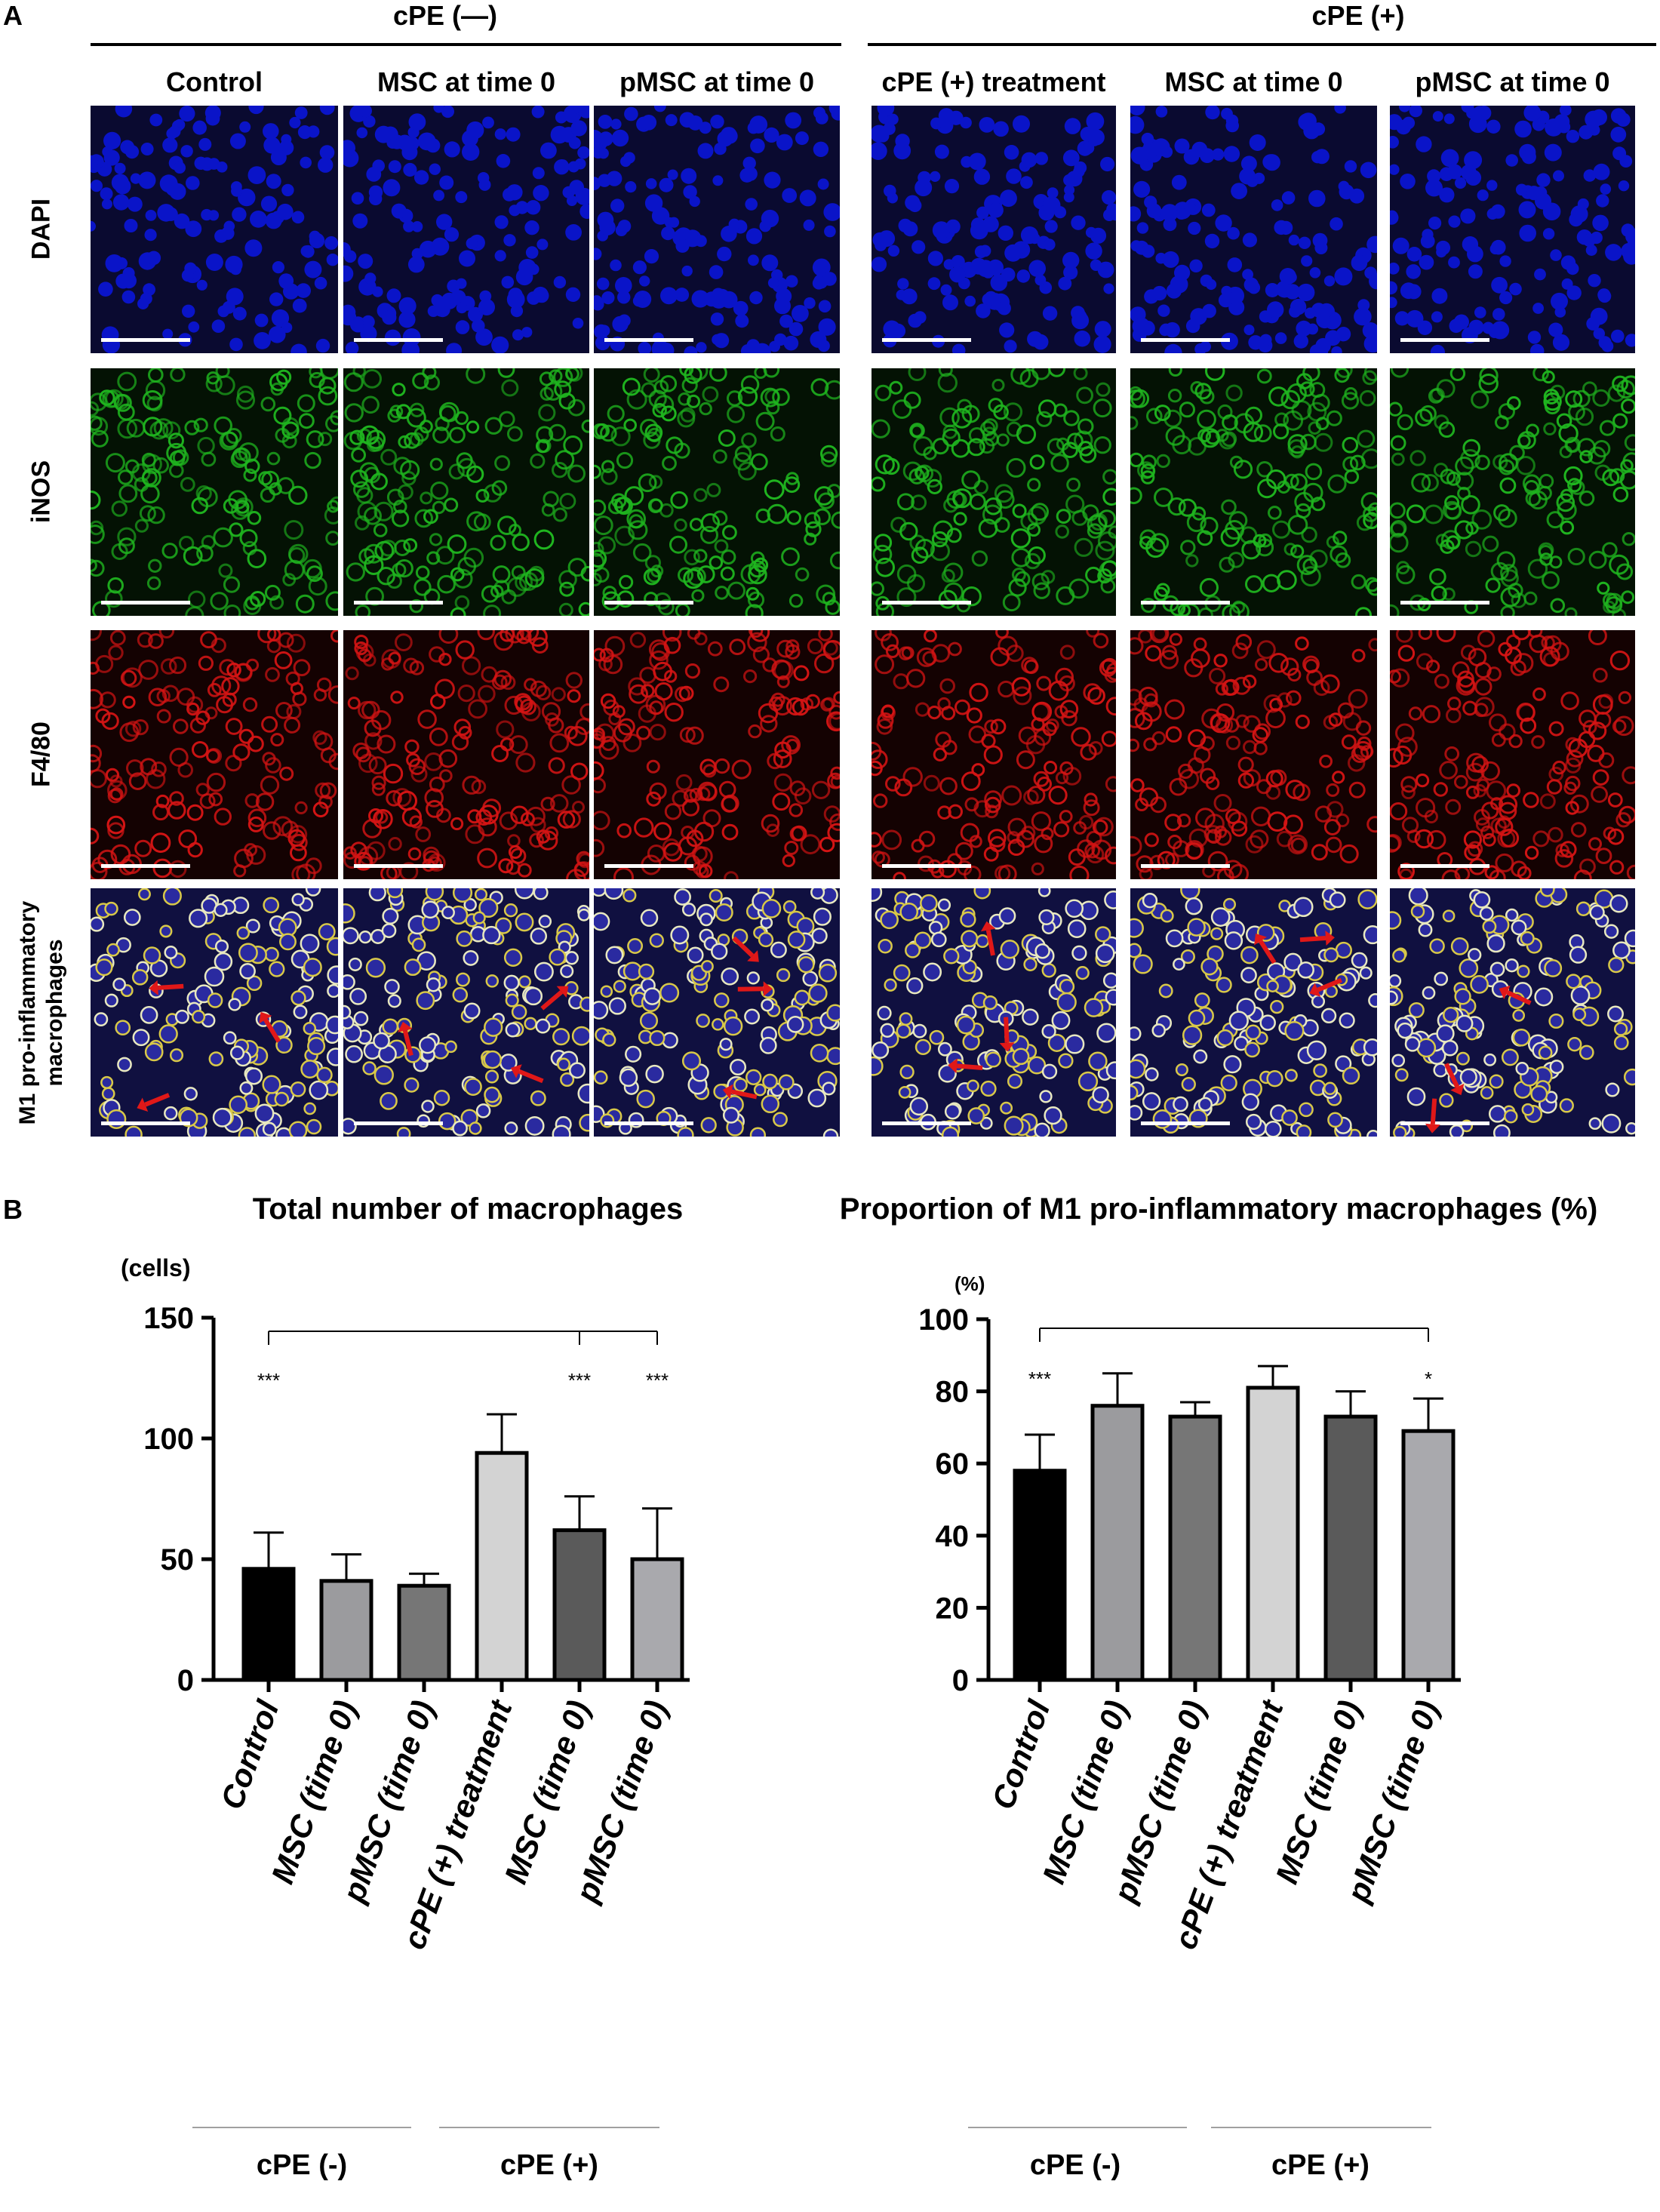  Describe the element at coordinates (445, 15) in the screenshot. I see `group-title-cpe-neg: cPE (—)` at that location.